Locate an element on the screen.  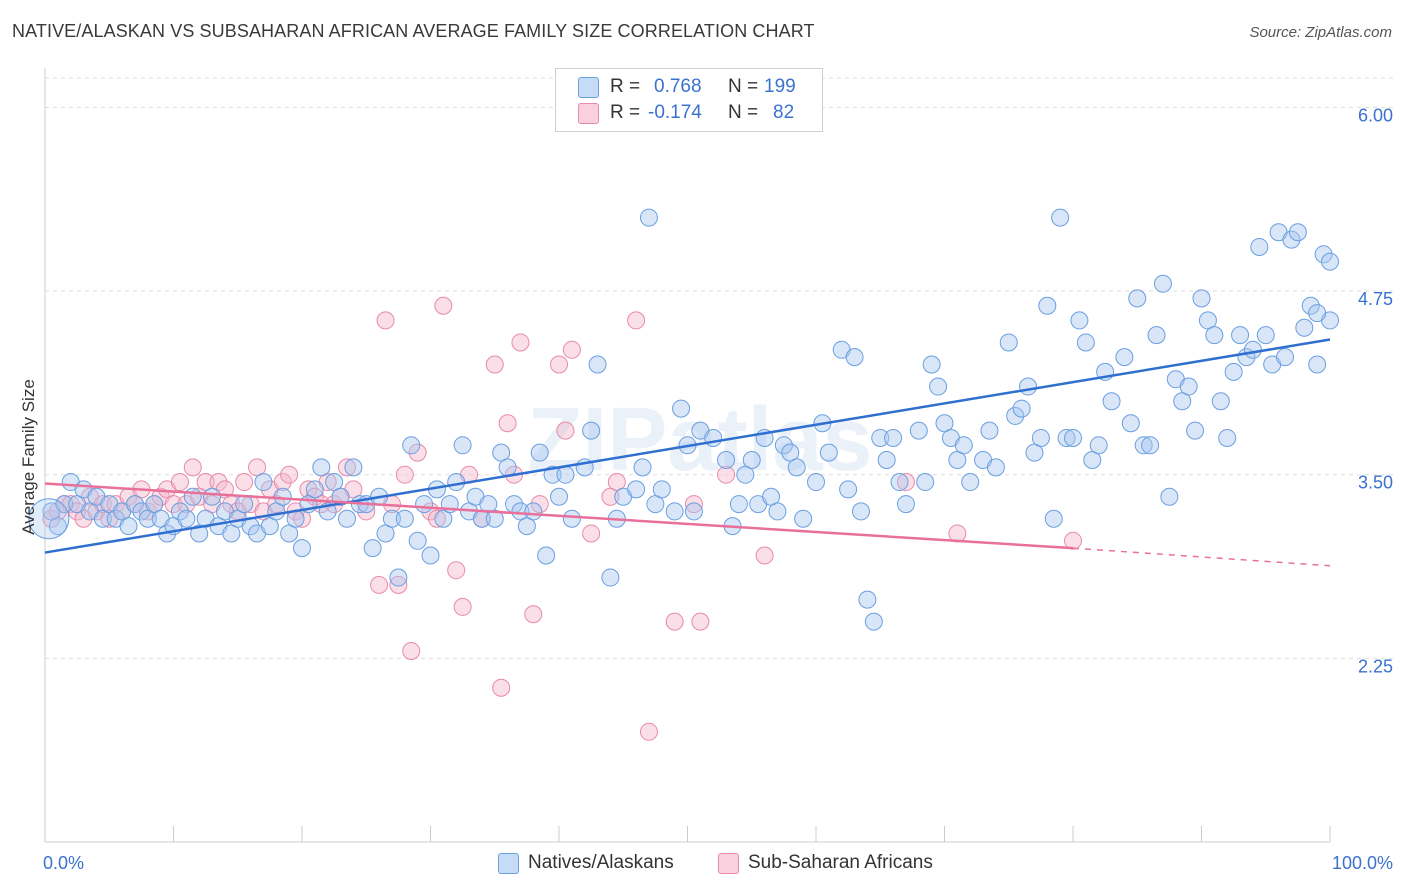
n-label: N = is located at coordinates (743, 112).